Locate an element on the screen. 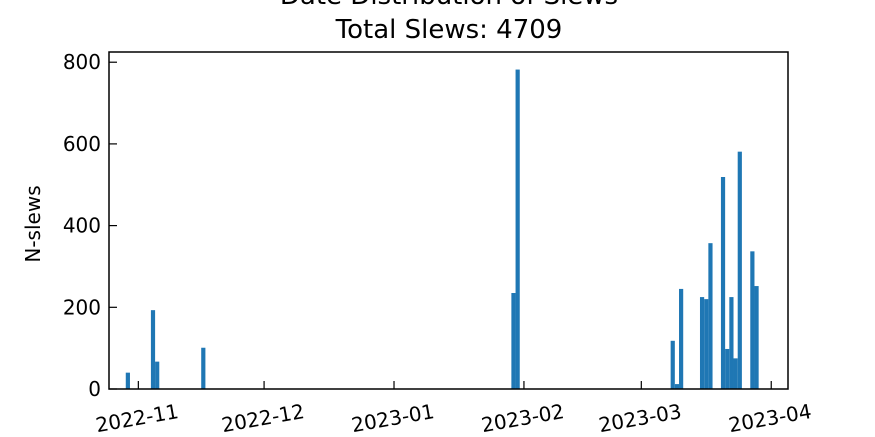  x-tick-label-2022-12: 2022-12 is located at coordinates (263, 418).